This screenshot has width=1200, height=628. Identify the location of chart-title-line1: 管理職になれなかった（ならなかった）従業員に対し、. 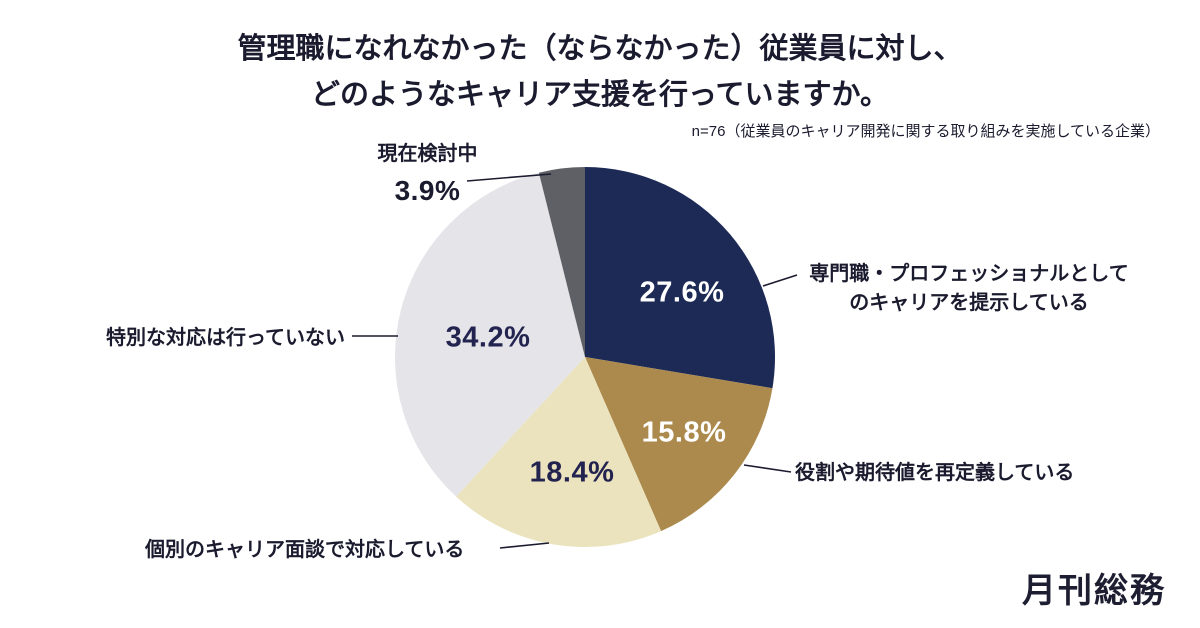
(600, 49).